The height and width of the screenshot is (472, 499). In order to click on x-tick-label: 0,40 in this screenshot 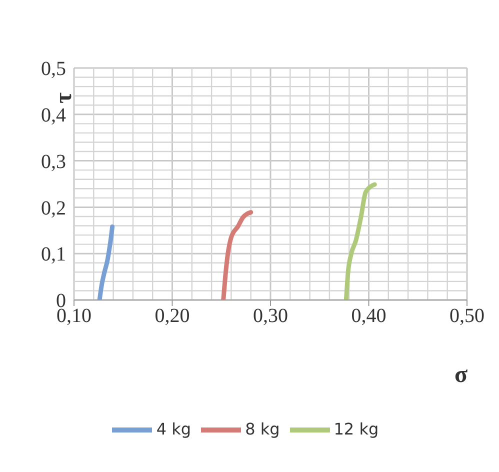, I will do `click(368, 316)`.